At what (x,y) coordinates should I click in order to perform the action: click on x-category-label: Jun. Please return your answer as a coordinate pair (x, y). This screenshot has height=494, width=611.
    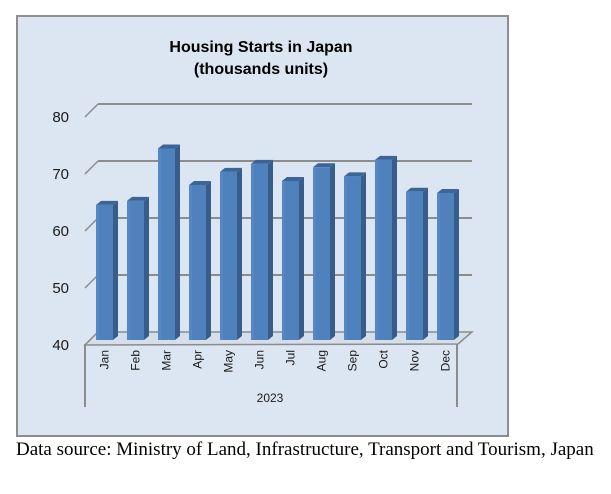
    Looking at the image, I should click on (260, 359).